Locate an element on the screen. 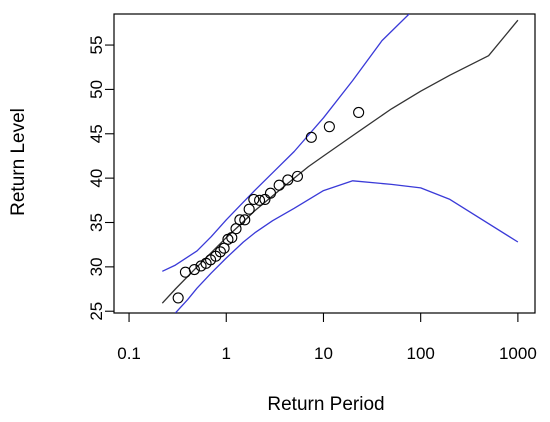  y-tick-label: 40 is located at coordinates (96, 178).